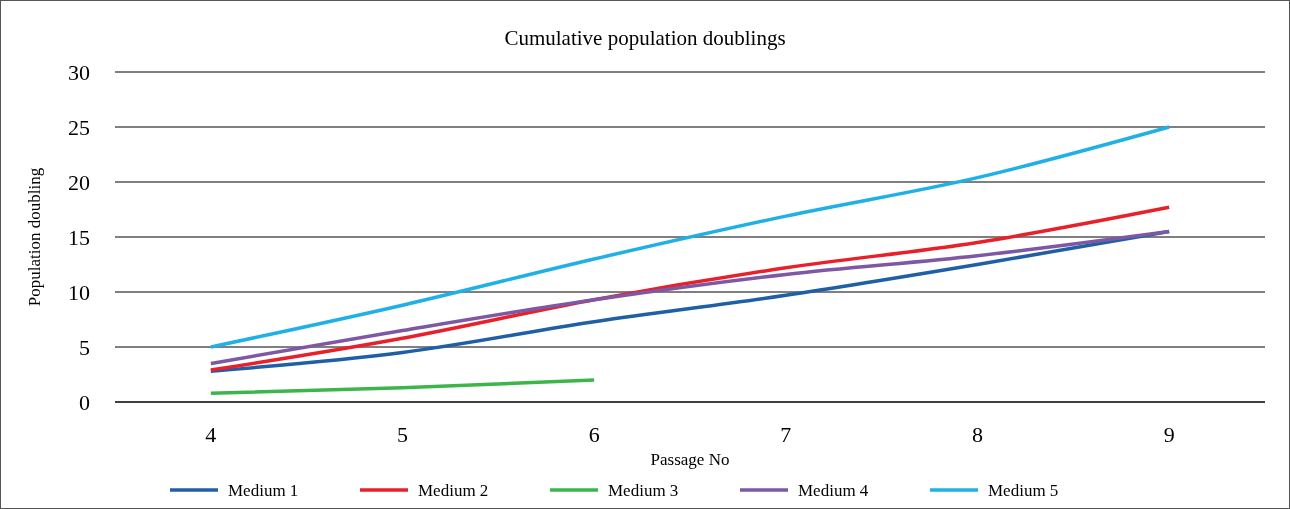 The width and height of the screenshot is (1290, 509). What do you see at coordinates (977, 434) in the screenshot?
I see `x-tick-label: 8` at bounding box center [977, 434].